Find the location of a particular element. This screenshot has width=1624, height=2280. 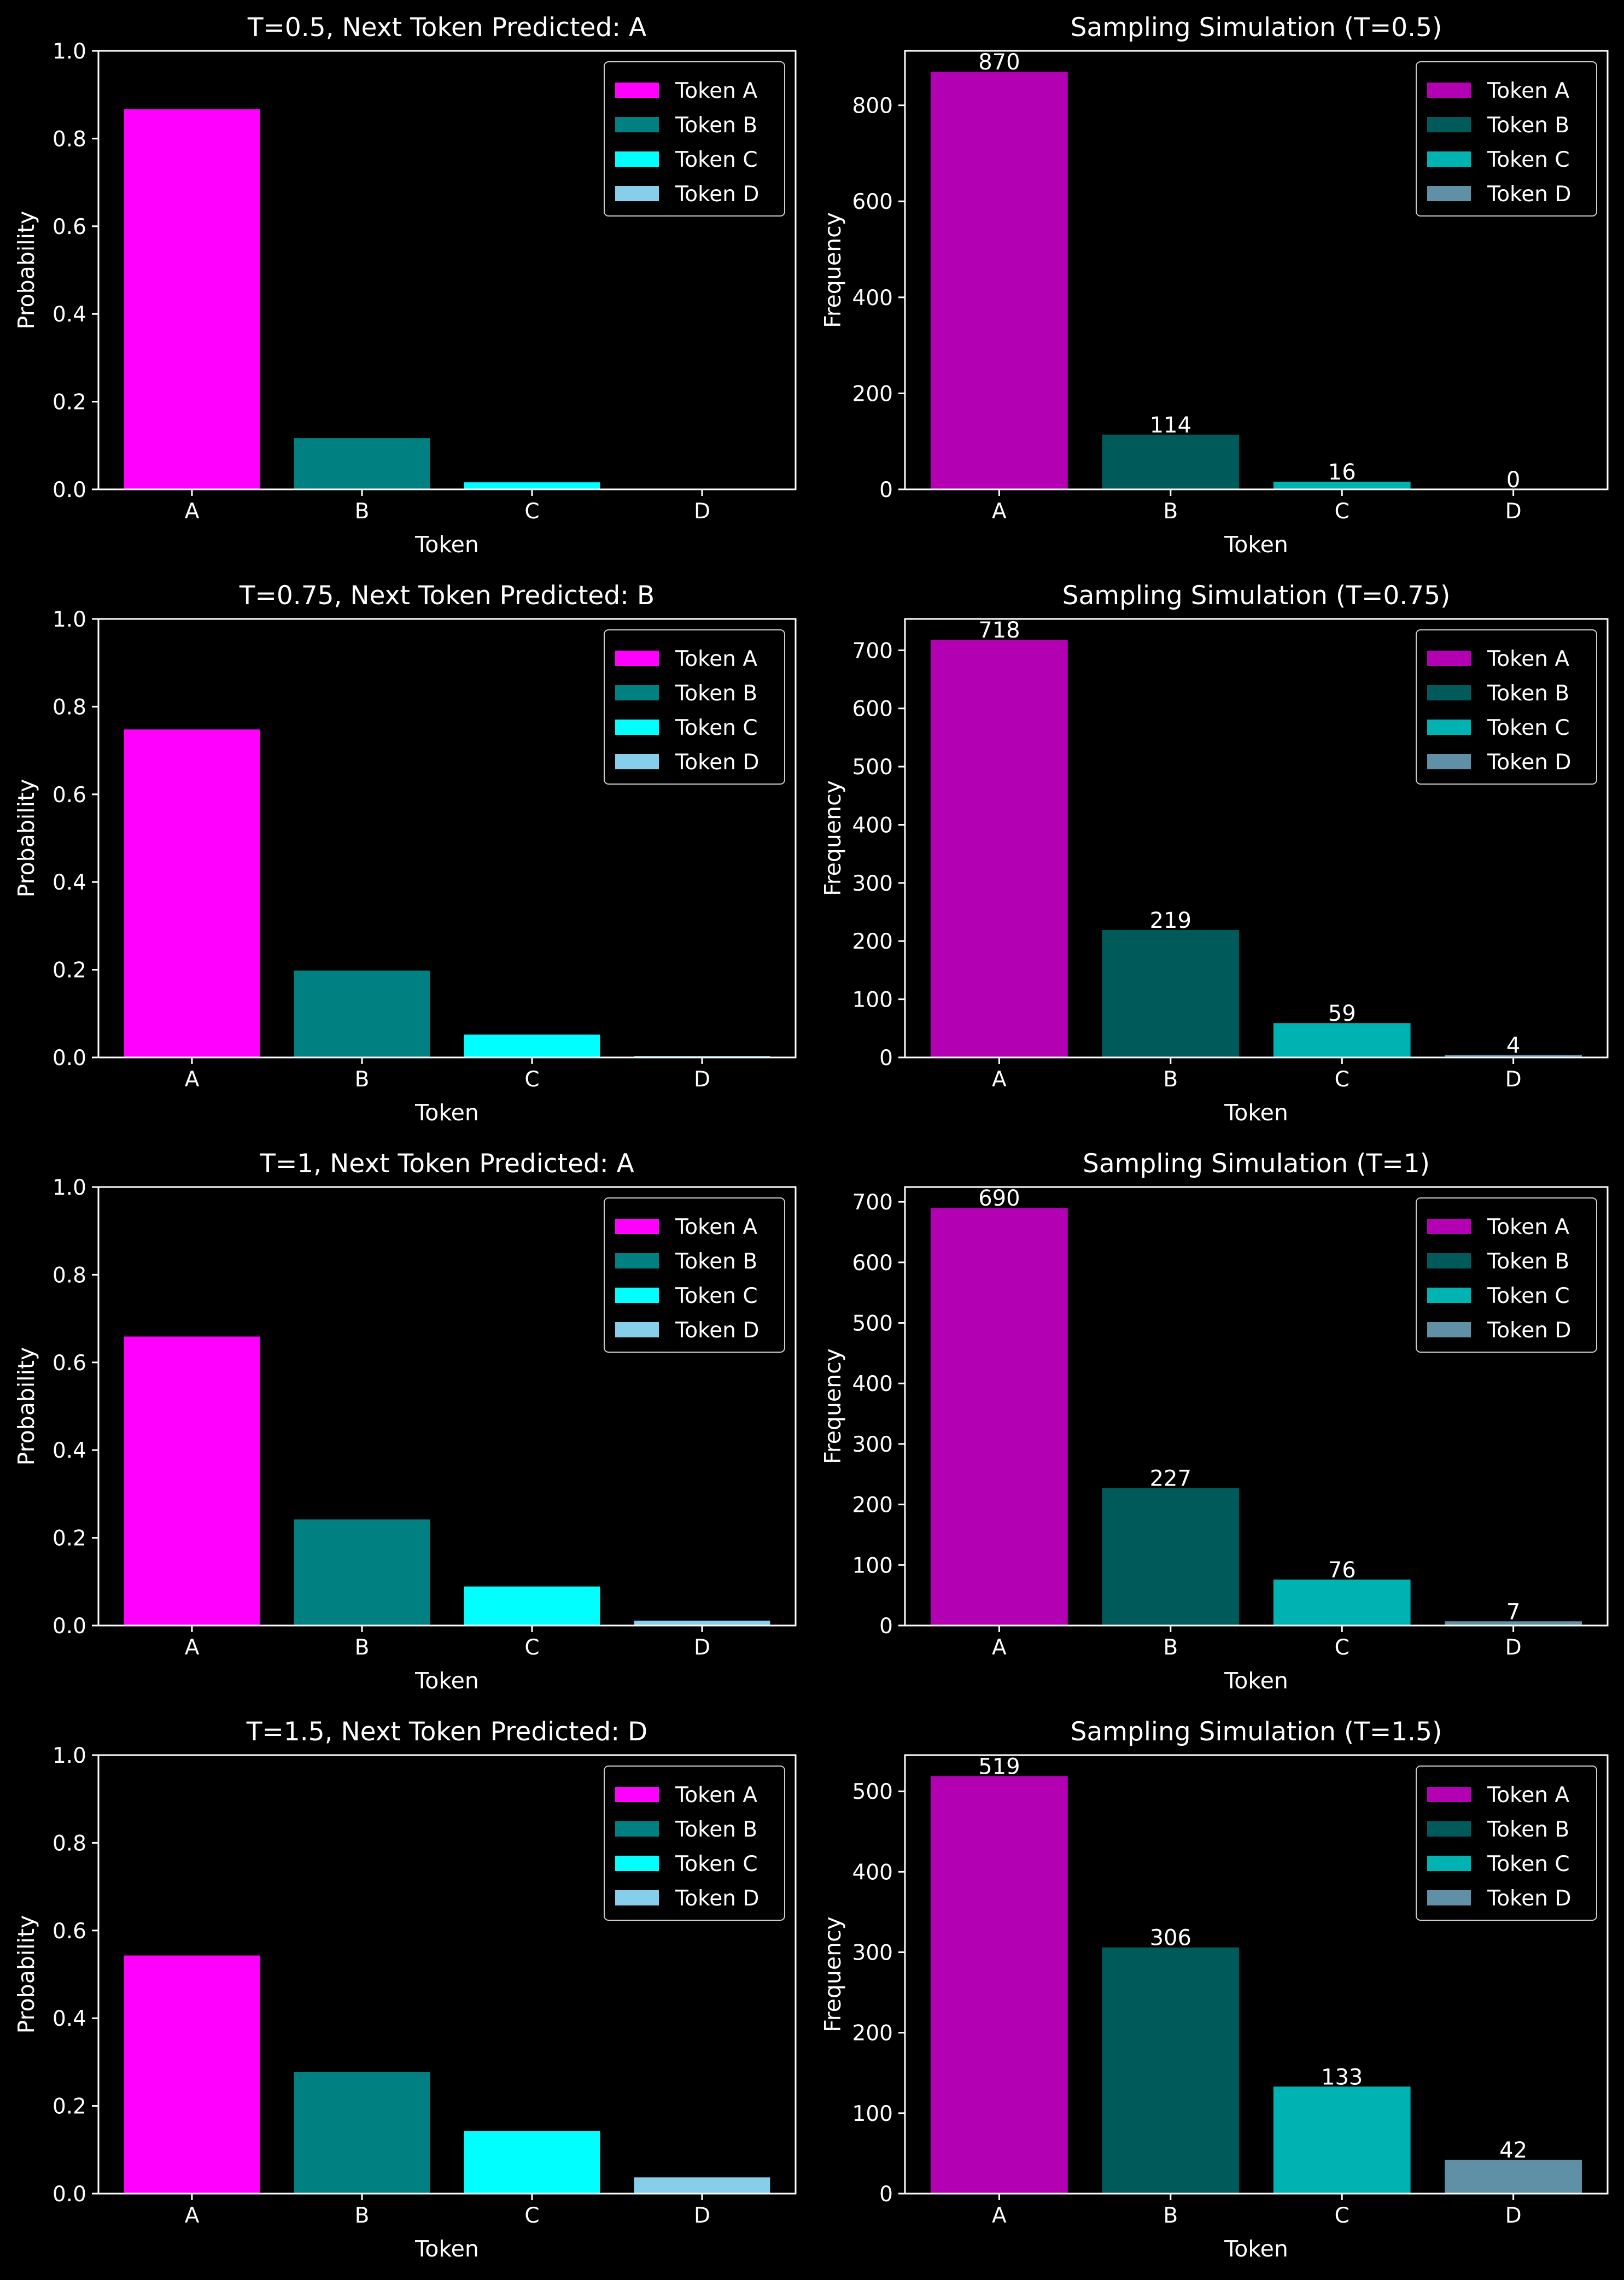

y-tick-label: 600 is located at coordinates (872, 710).